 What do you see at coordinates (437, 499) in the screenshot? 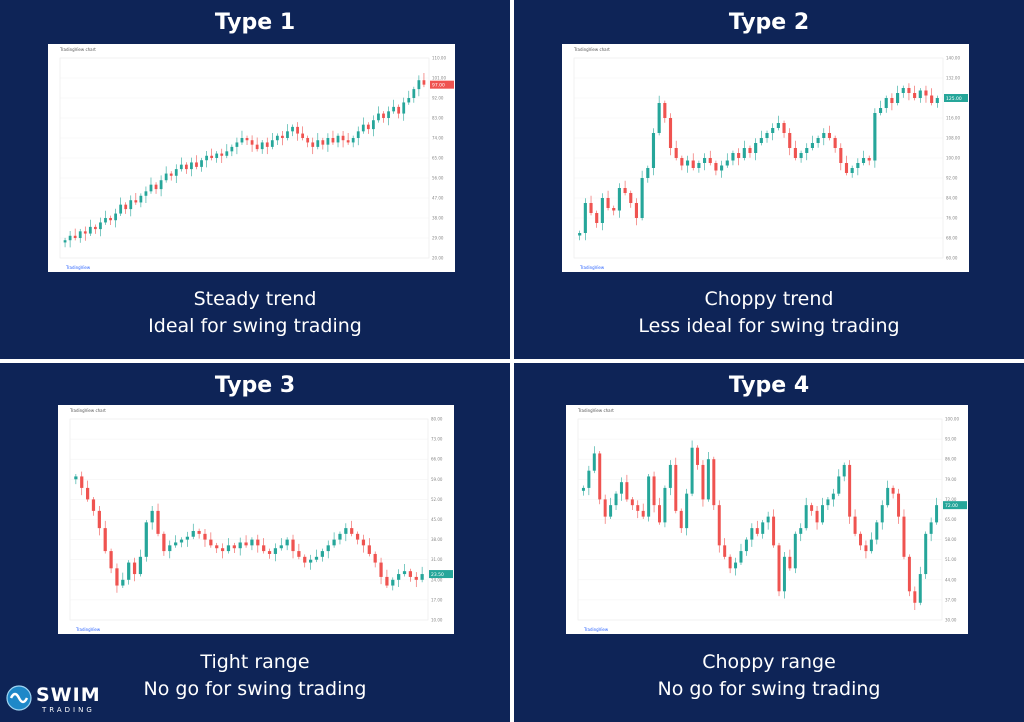
I see `y-tick-label: 52.00` at bounding box center [437, 499].